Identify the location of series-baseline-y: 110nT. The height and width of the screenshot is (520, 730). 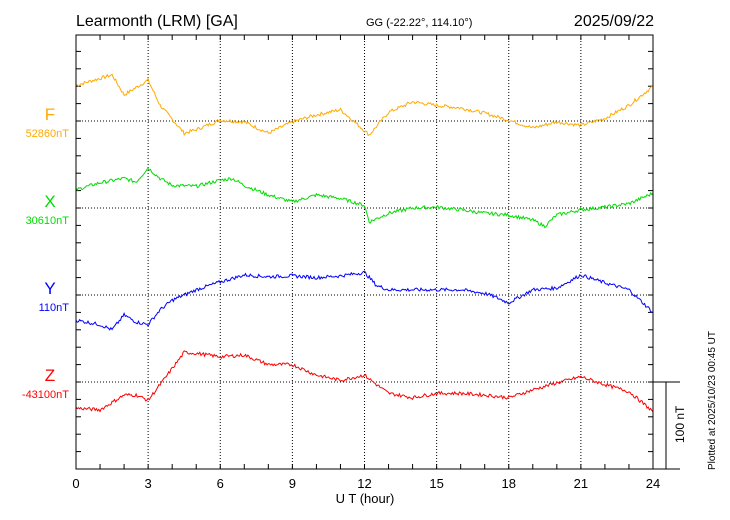
(54, 308).